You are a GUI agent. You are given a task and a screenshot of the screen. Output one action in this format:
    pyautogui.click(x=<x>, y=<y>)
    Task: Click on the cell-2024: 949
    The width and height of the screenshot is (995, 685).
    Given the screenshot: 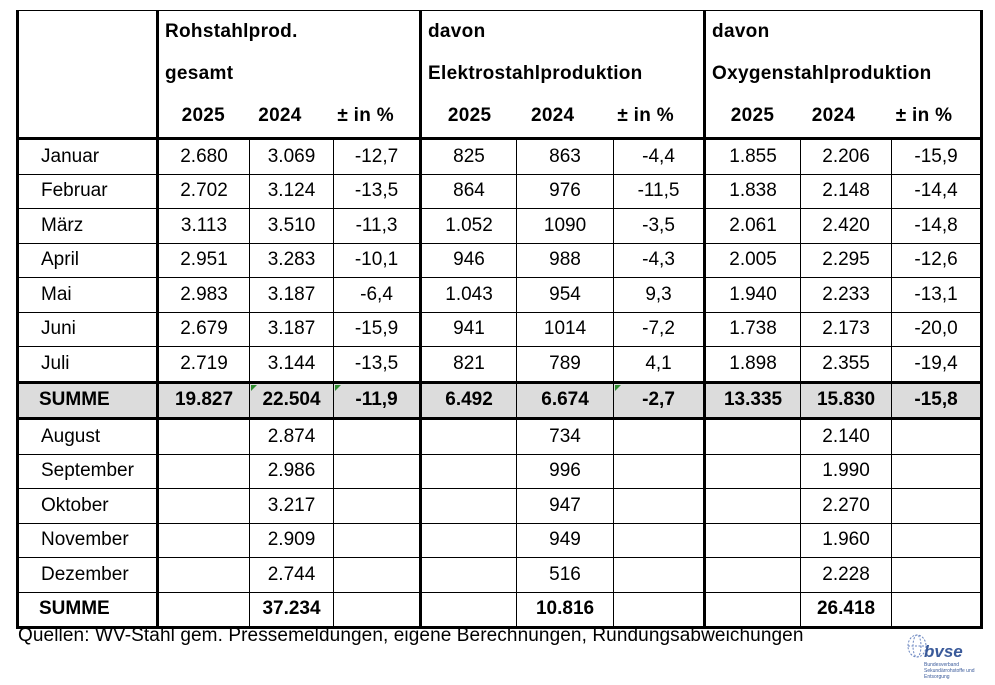 What is the action you would take?
    pyautogui.click(x=565, y=540)
    